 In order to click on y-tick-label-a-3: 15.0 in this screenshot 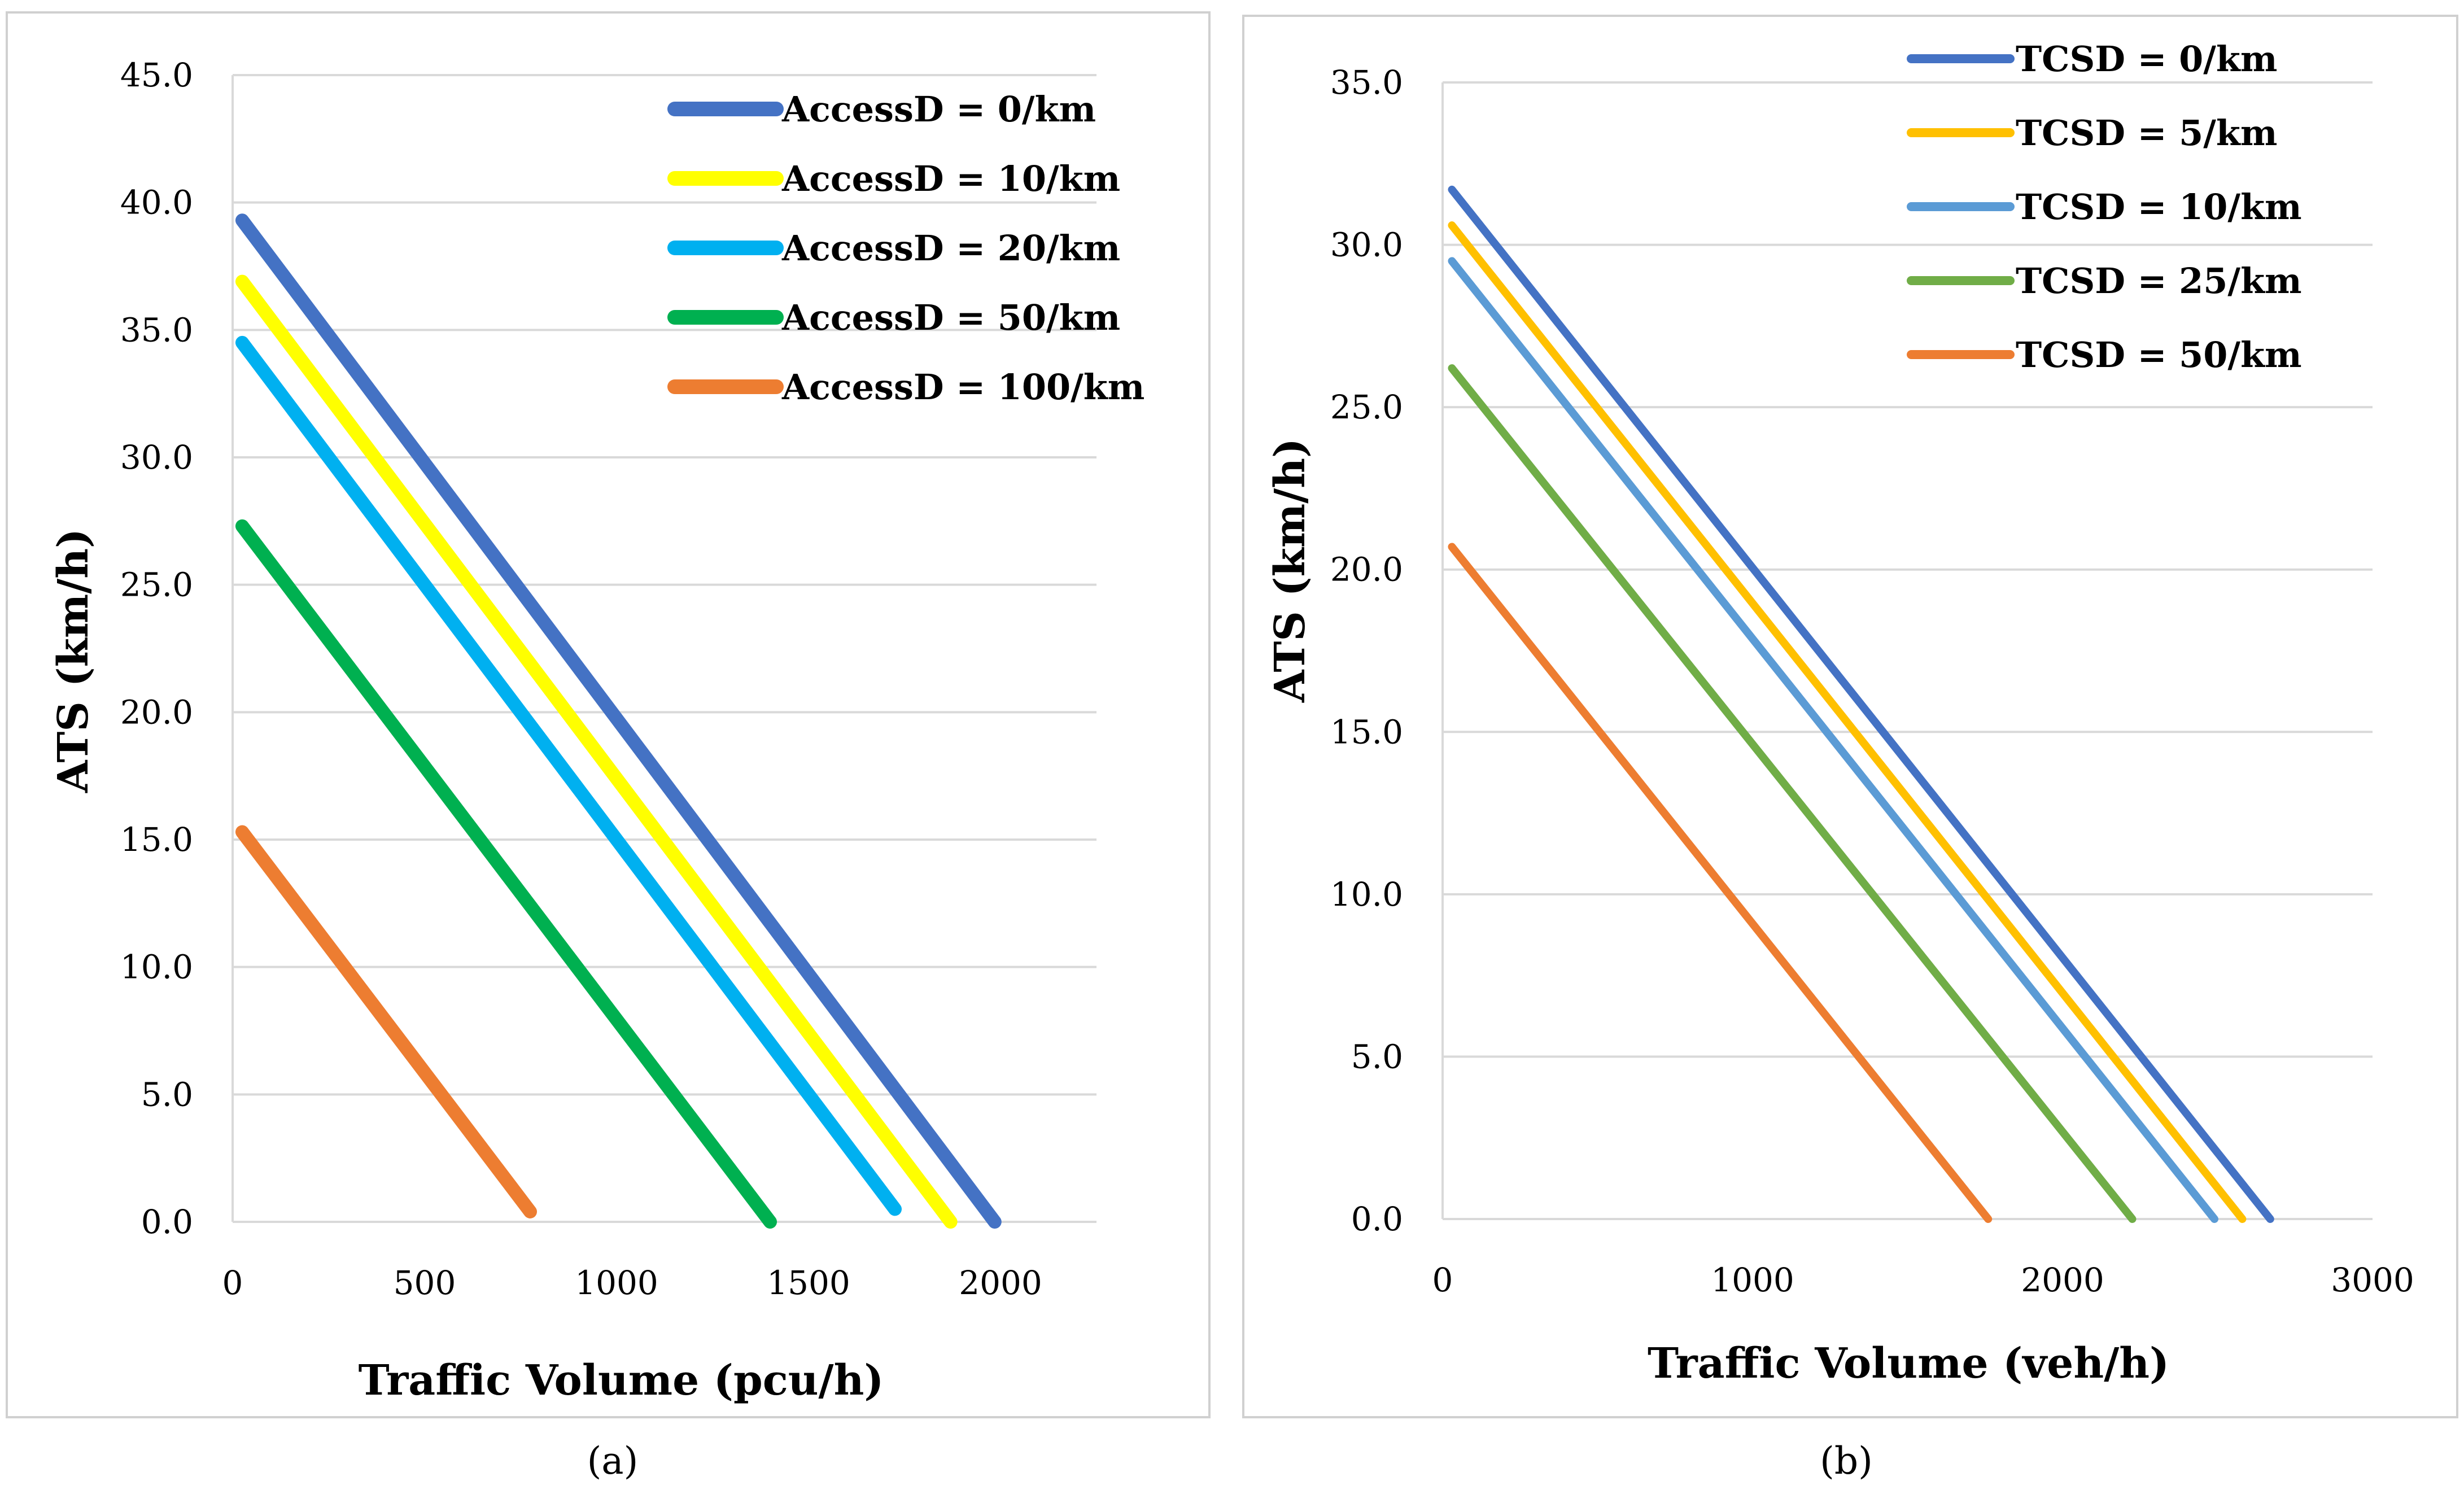, I will do `click(156, 839)`.